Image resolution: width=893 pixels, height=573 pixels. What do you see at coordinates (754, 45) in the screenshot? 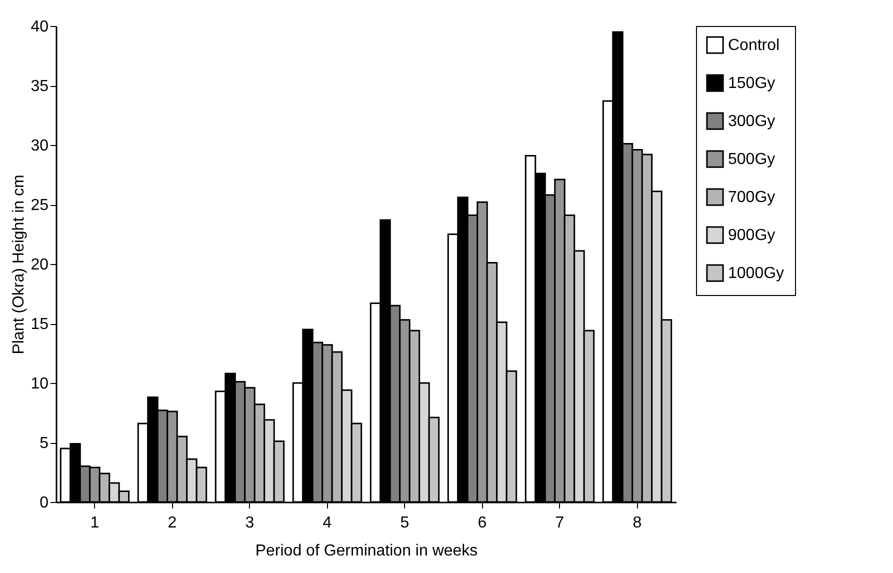
I see `legend-label: Control` at bounding box center [754, 45].